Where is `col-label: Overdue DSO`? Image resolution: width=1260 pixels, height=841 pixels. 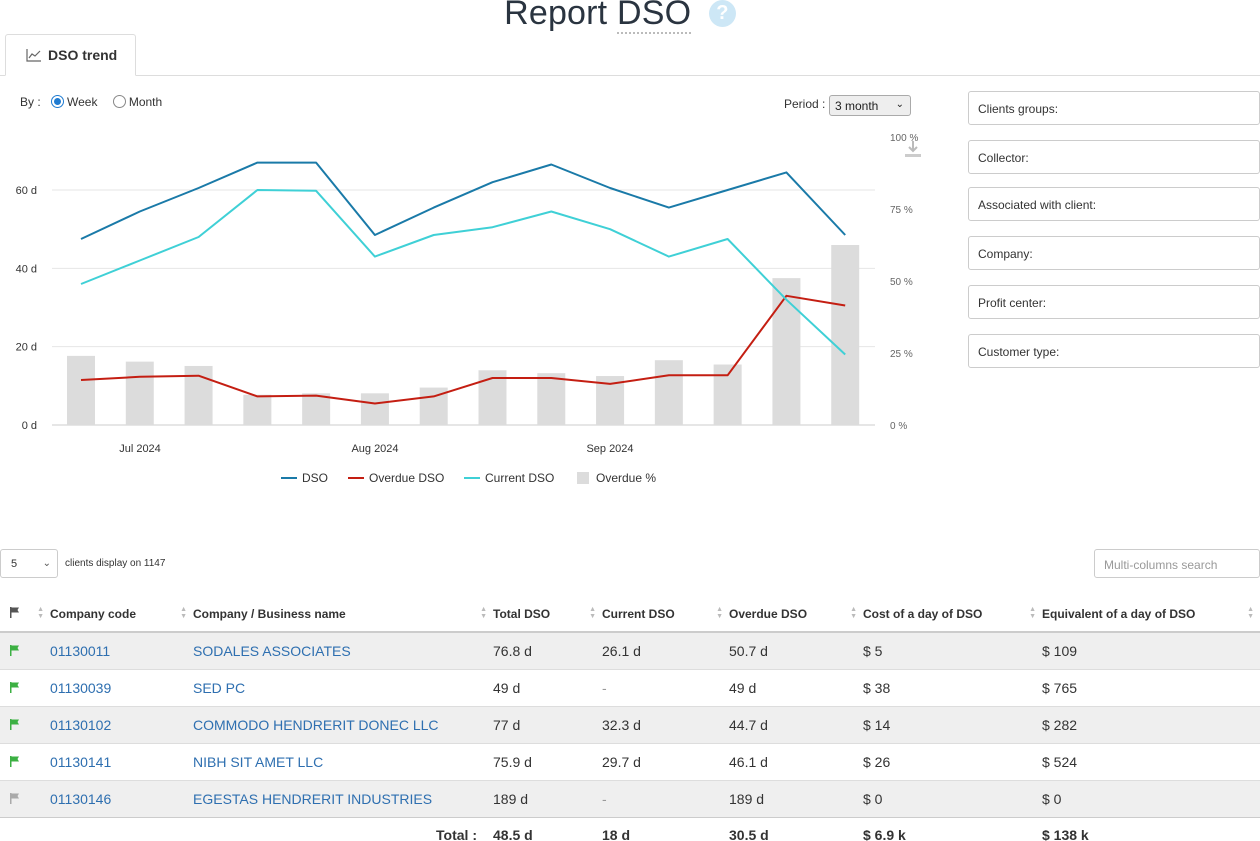
col-label: Overdue DSO is located at coordinates (768, 613).